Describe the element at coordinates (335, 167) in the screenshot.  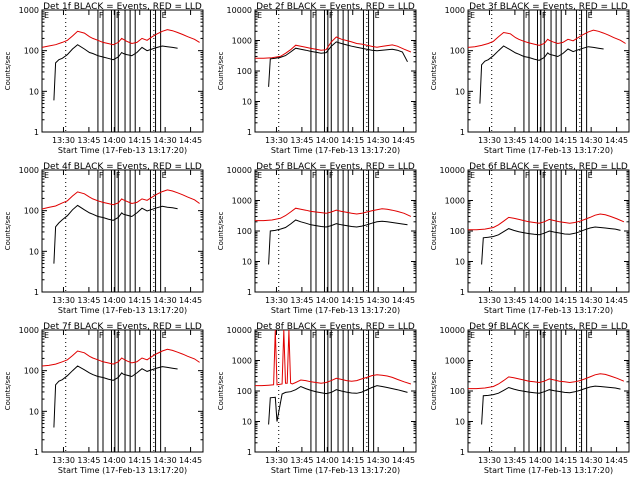
I see `panel-title: Det 5f BLACK = Events, RED = LLD` at that location.